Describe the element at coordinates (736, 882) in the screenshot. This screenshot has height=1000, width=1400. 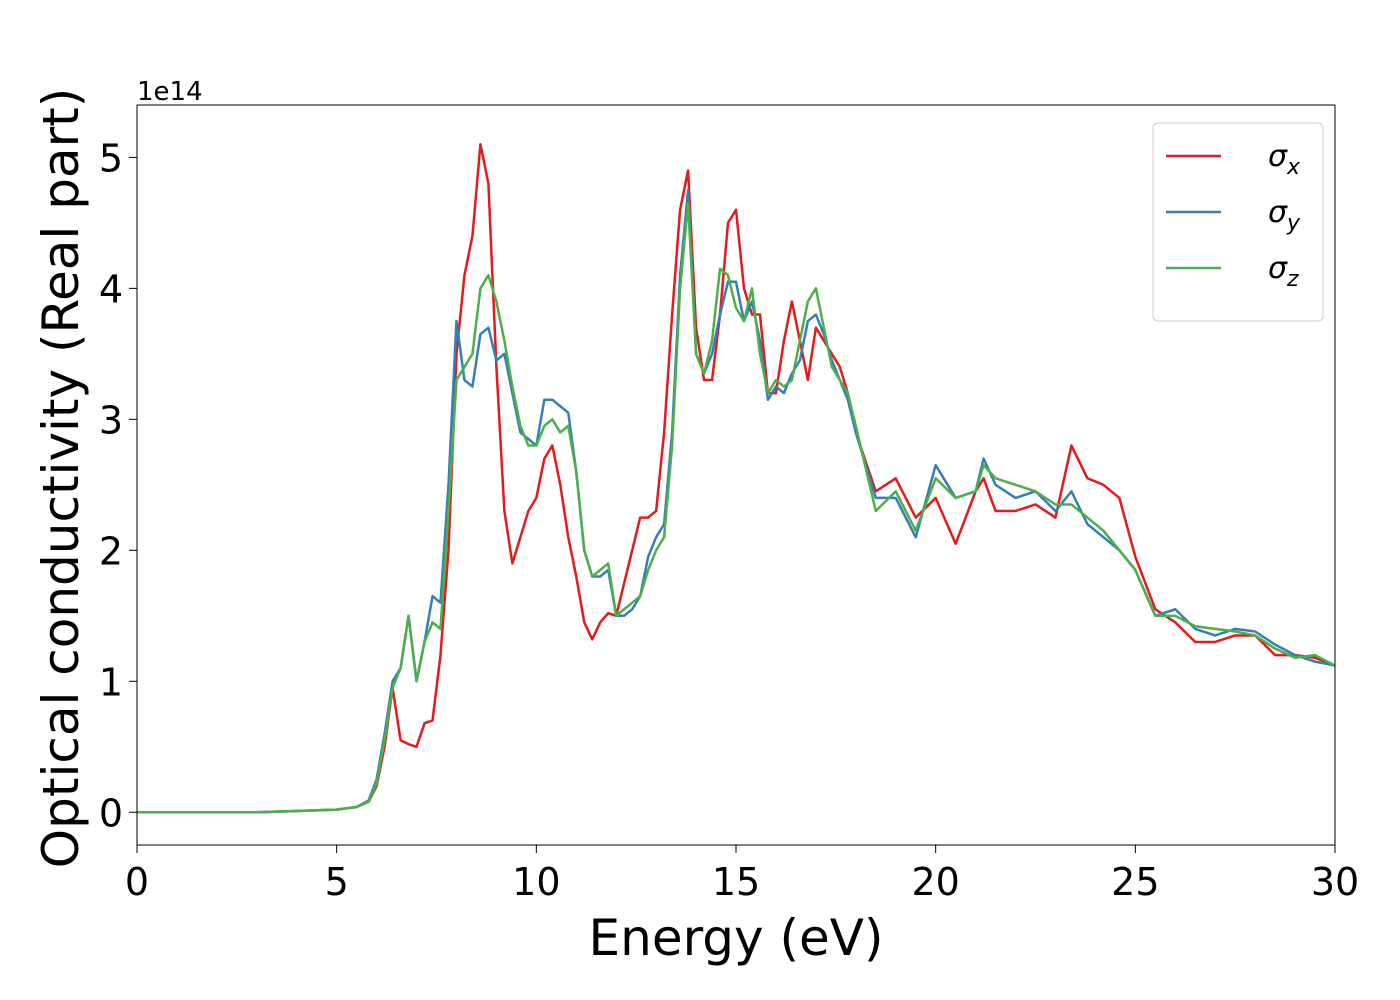
I see `x-tick-label: 15` at that location.